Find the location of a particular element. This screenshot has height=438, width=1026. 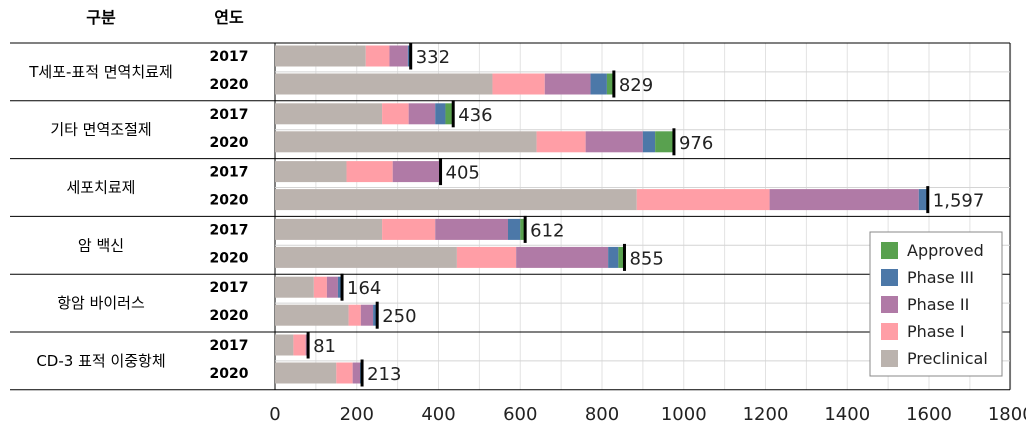

category-label: 기타 면역조절제 is located at coordinates (100, 130).